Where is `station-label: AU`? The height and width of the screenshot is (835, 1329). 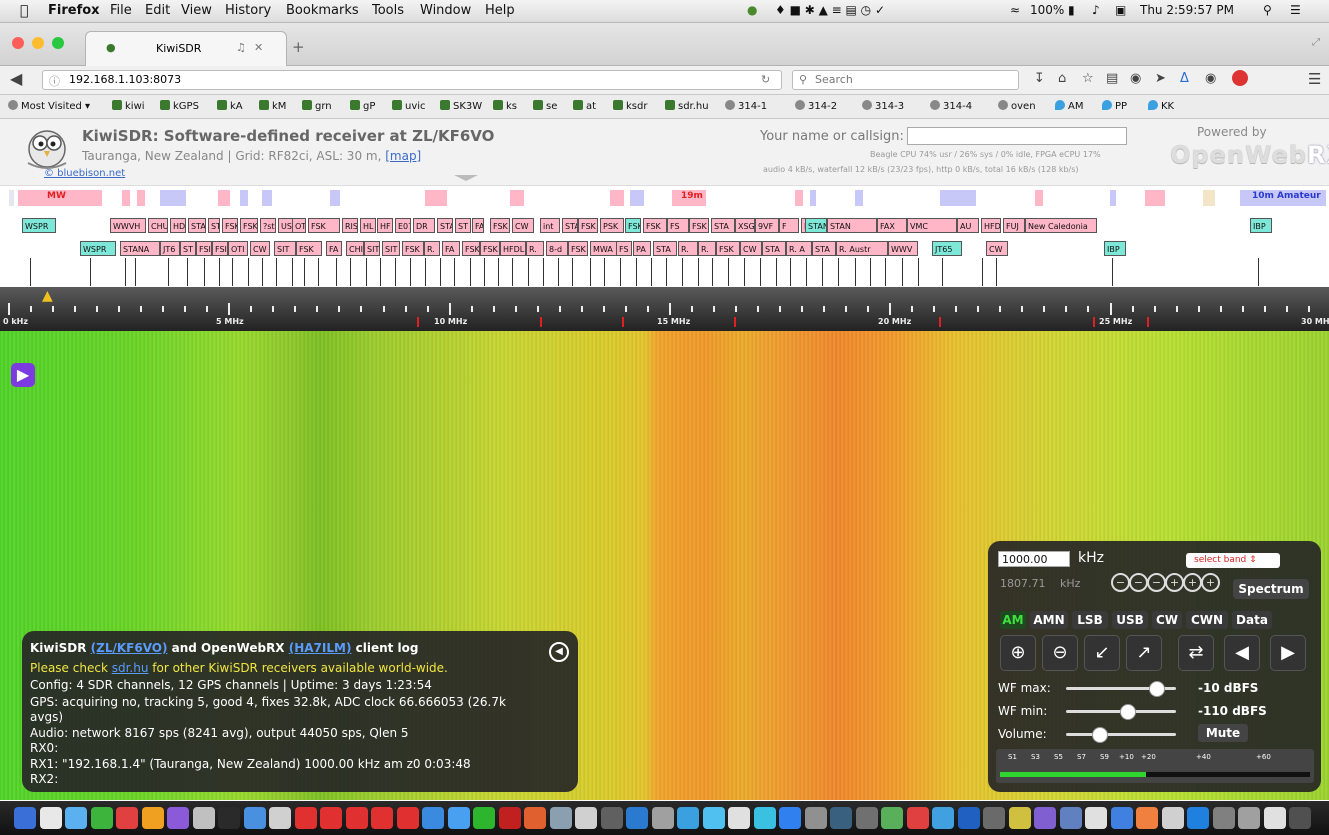 station-label: AU is located at coordinates (968, 225).